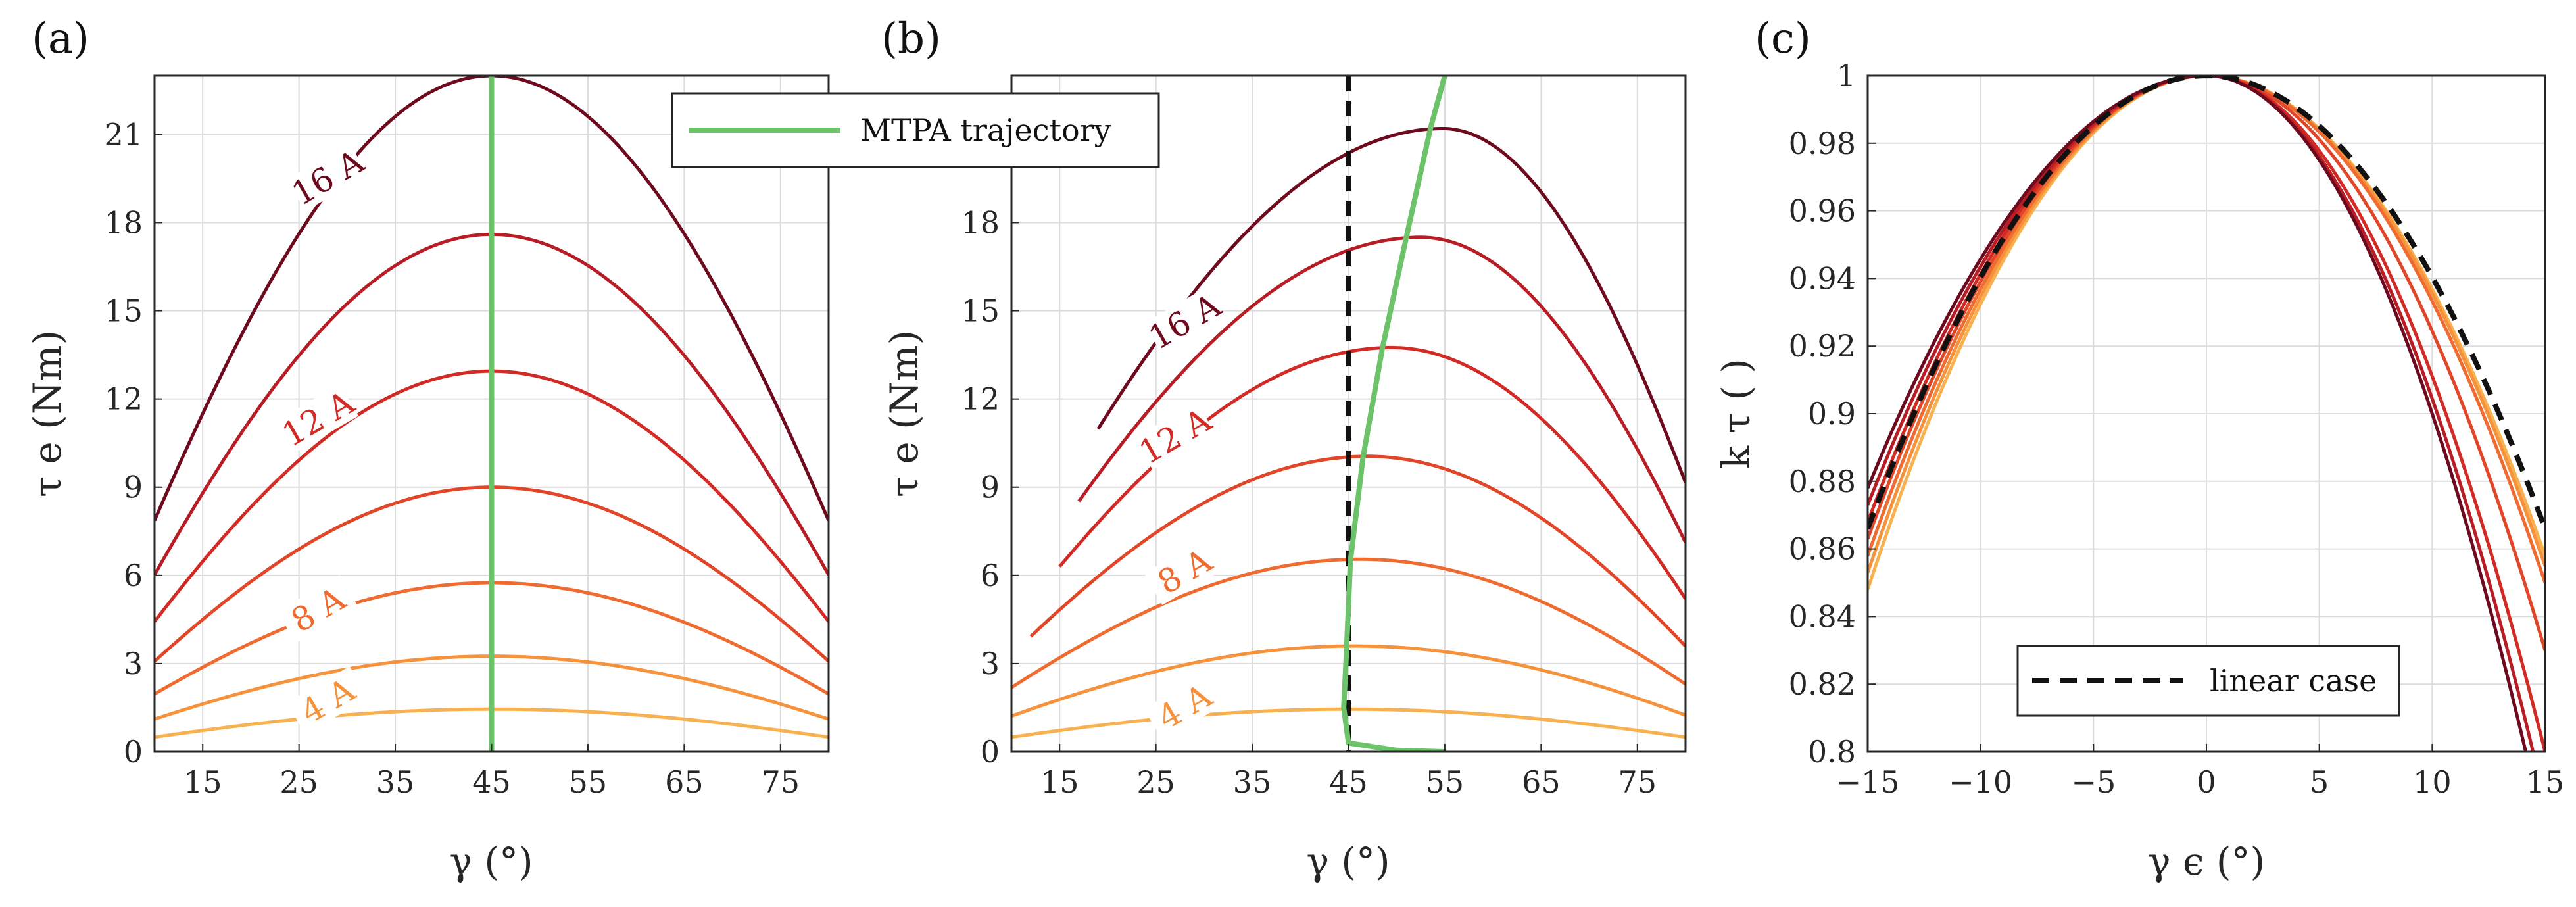  I want to click on panel-a-x-title: γ (°), so click(491, 862).